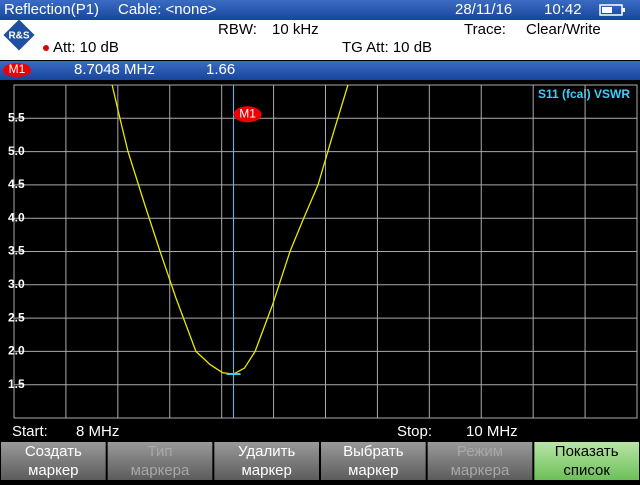 The image size is (640, 485). I want to click on y-tick-label: 3.5, so click(16, 251).